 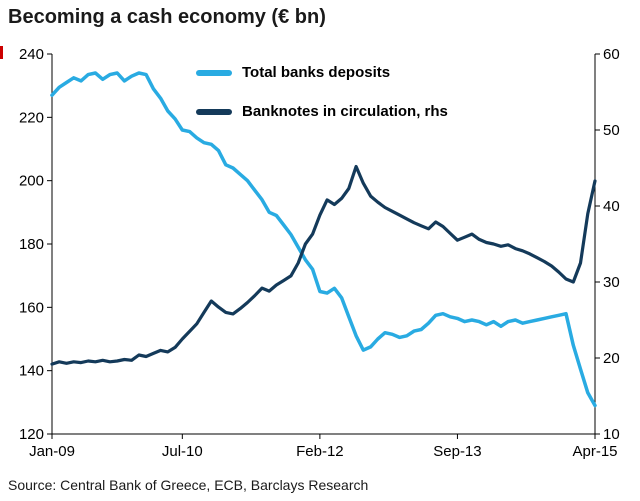 I want to click on red-accent-mark, so click(x=1, y=52).